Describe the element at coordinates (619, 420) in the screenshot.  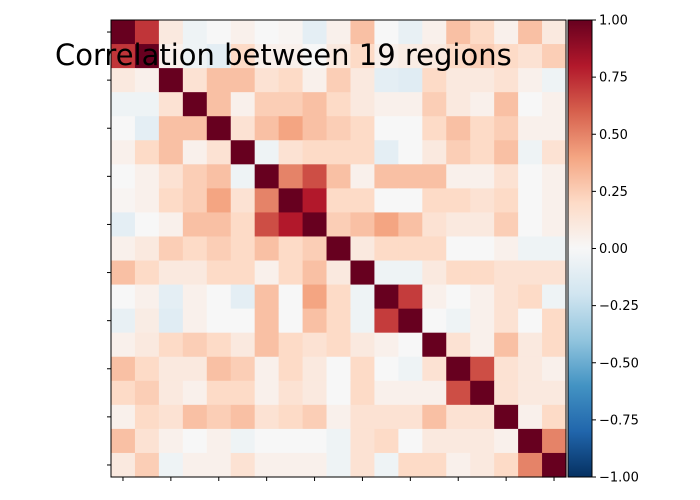
I see `colorbar-tick-label: −0.75` at that location.